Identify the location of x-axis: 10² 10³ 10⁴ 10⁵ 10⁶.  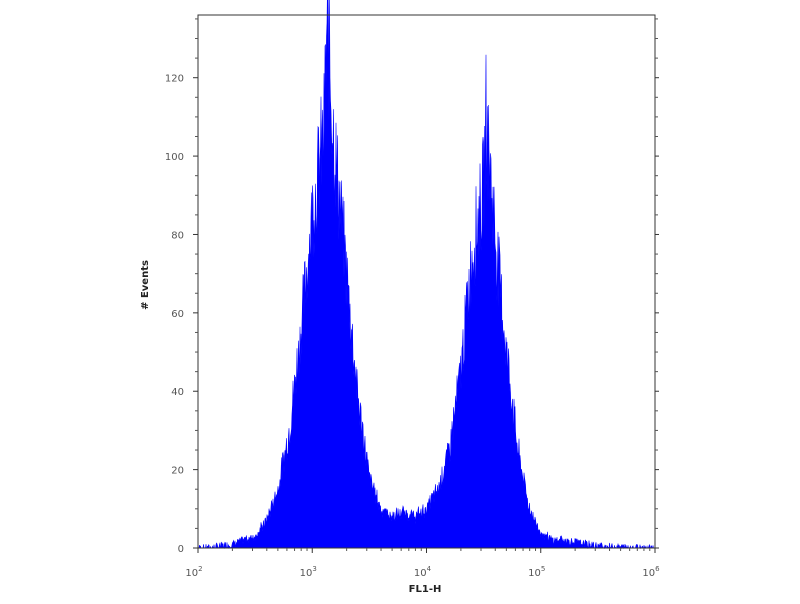
(422, 563).